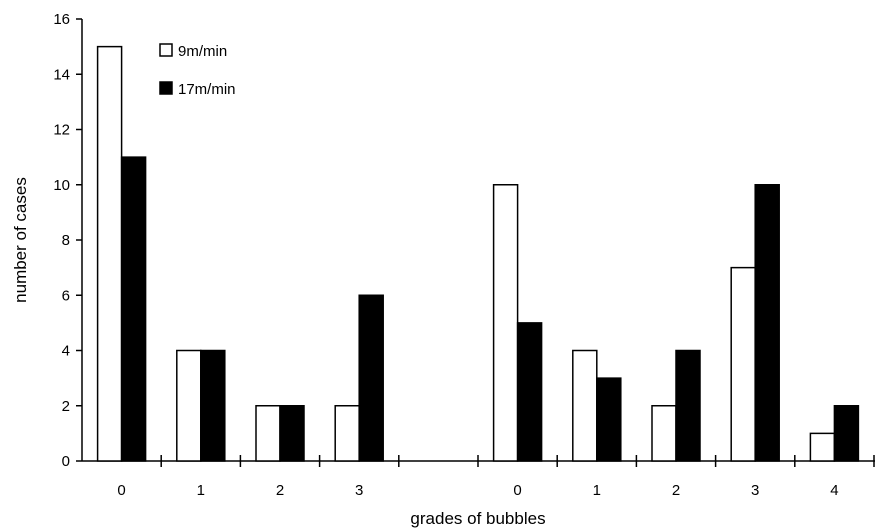 The height and width of the screenshot is (531, 882). What do you see at coordinates (66, 461) in the screenshot?
I see `y-tick-label: 0` at bounding box center [66, 461].